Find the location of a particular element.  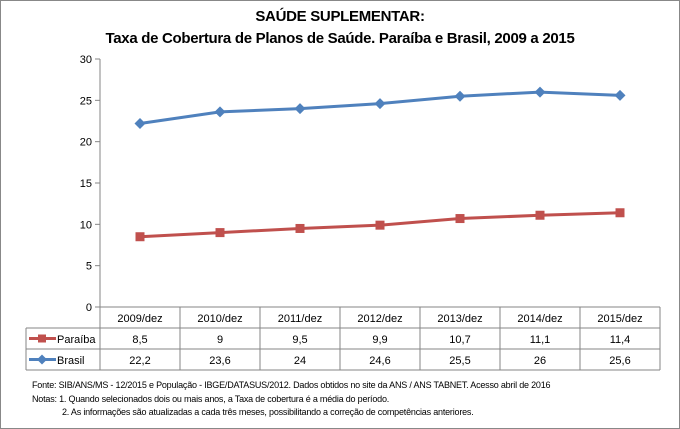

legend-square-marker is located at coordinates (42, 338).